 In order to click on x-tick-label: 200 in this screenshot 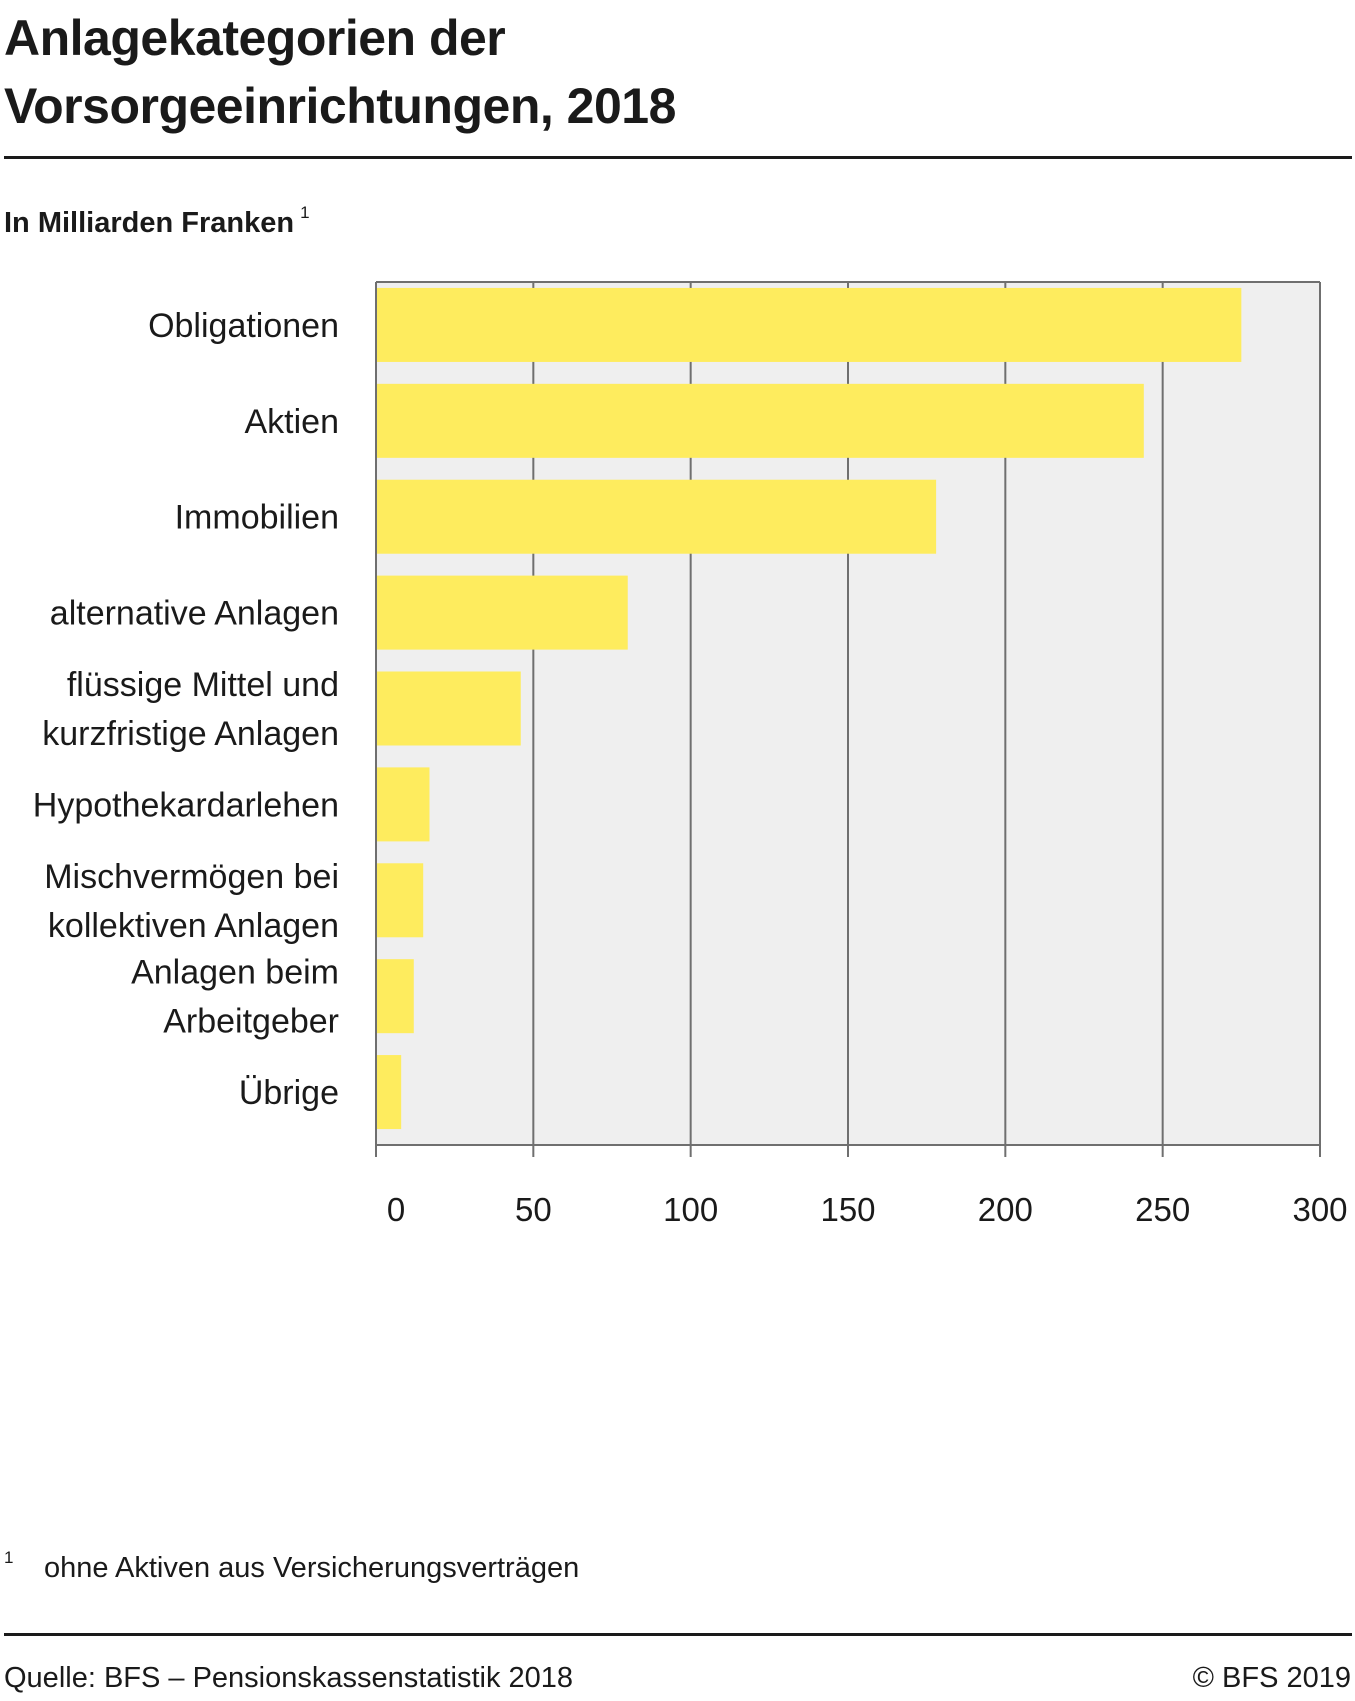, I will do `click(1005, 1209)`.